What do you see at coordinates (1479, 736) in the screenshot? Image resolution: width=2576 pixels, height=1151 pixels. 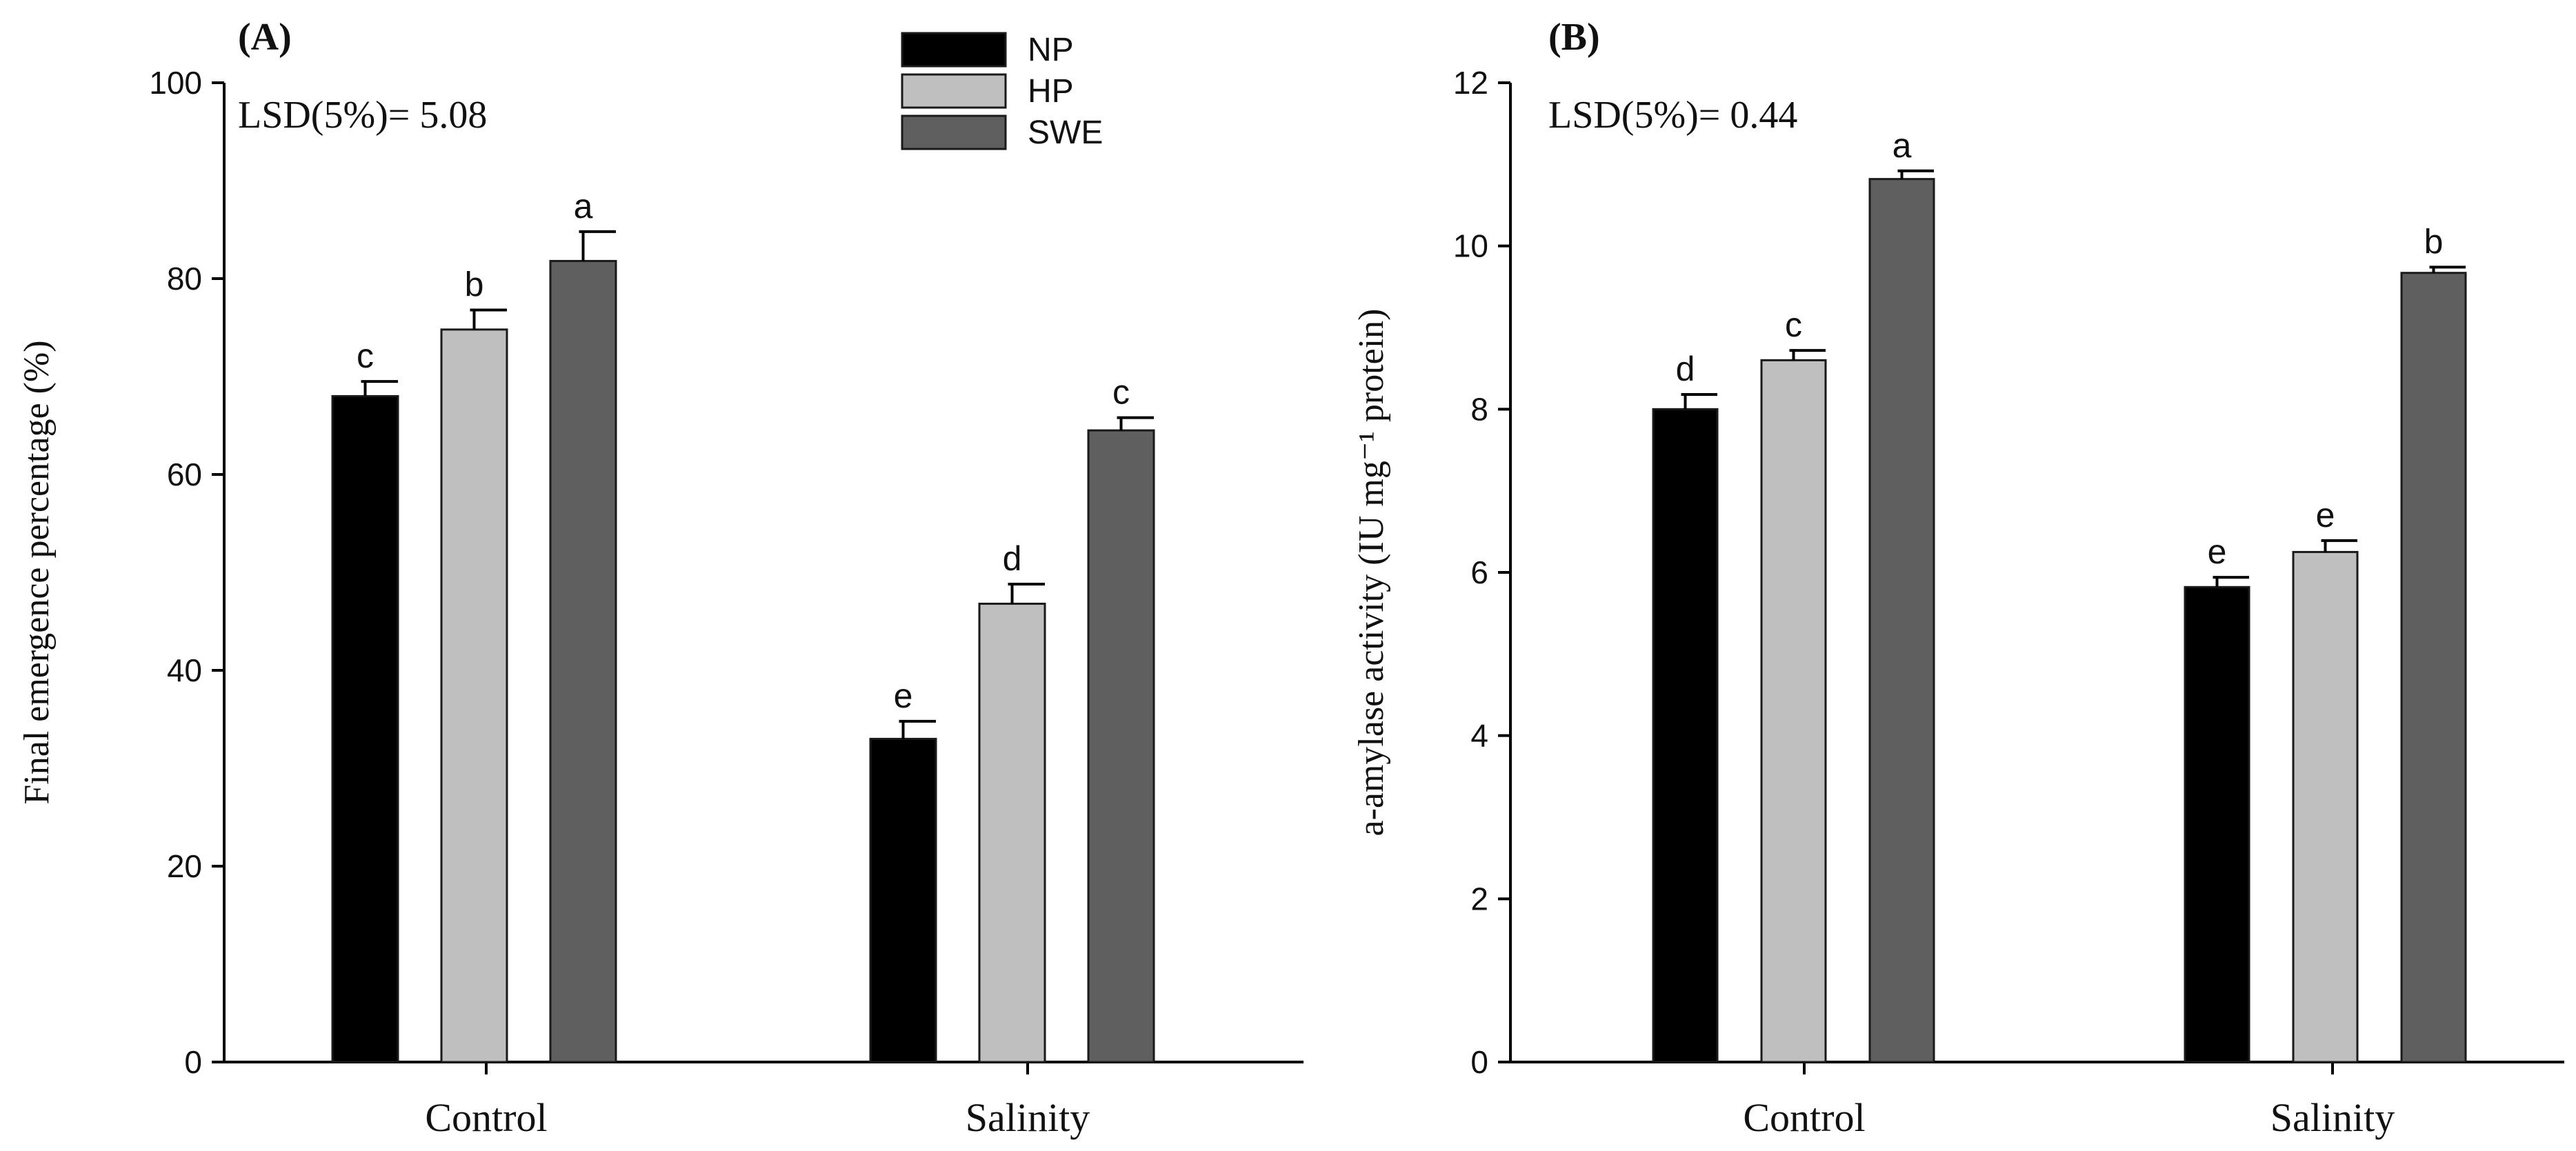 I see `y-tick-label: 4` at bounding box center [1479, 736].